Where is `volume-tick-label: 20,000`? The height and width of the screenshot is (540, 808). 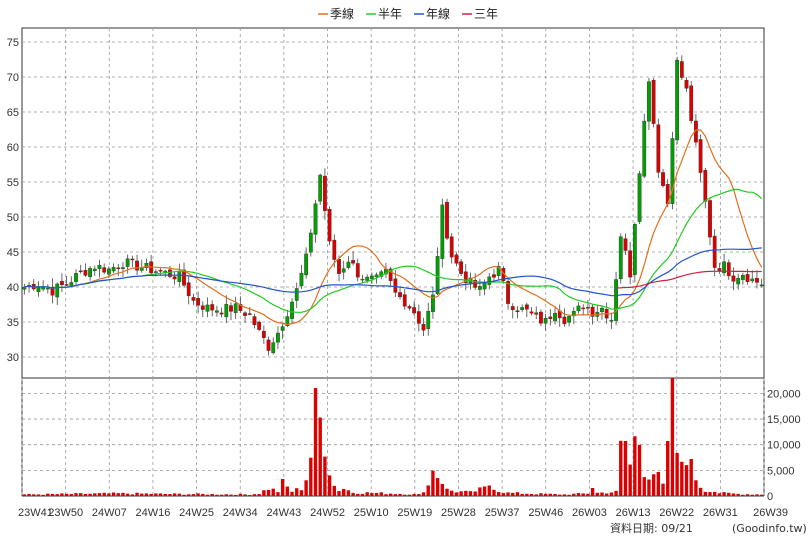 volume-tick-label: 20,000 is located at coordinates (784, 394).